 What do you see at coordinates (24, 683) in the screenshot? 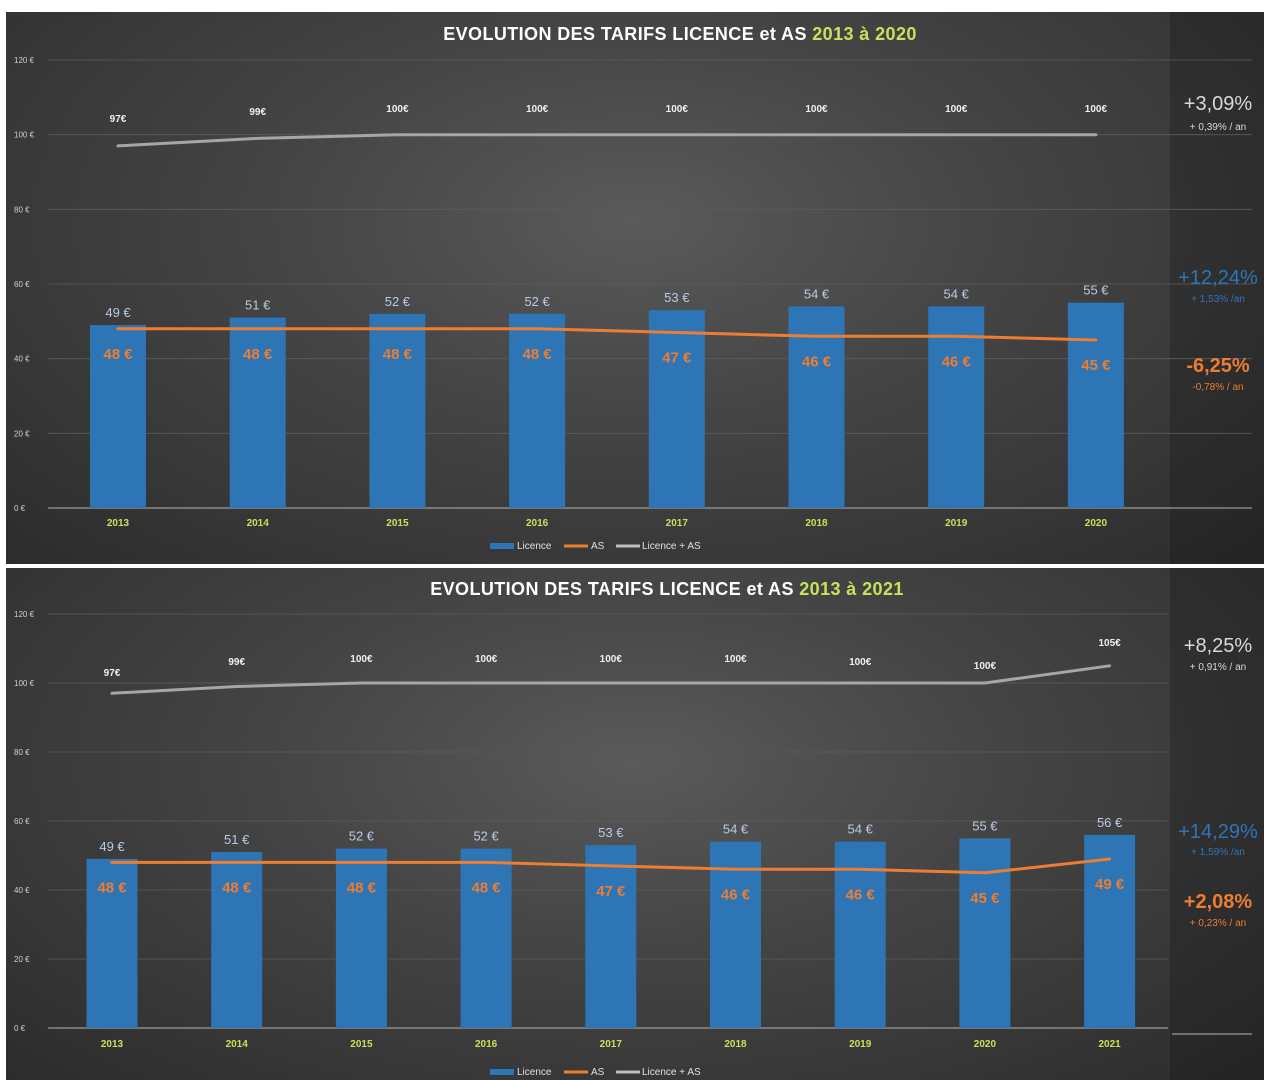
I see `y-tick-label: 100 €` at bounding box center [24, 683].